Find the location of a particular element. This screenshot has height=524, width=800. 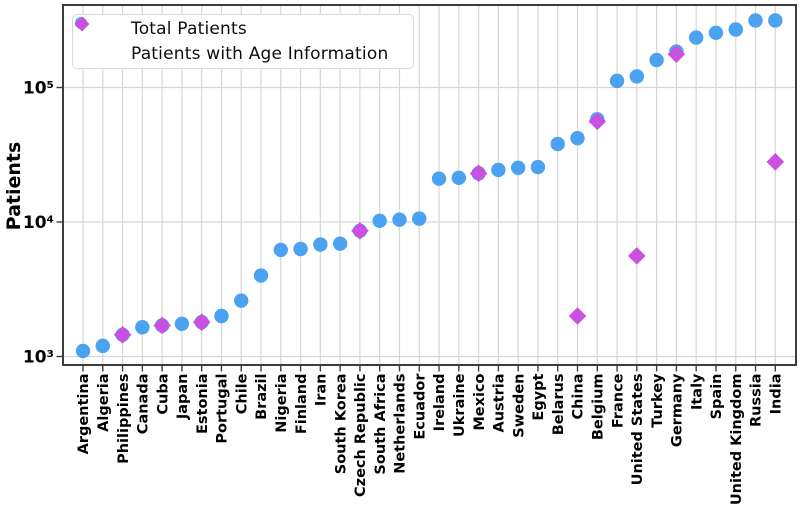

y-tick-label-2: 10⁵ is located at coordinates (38, 89).